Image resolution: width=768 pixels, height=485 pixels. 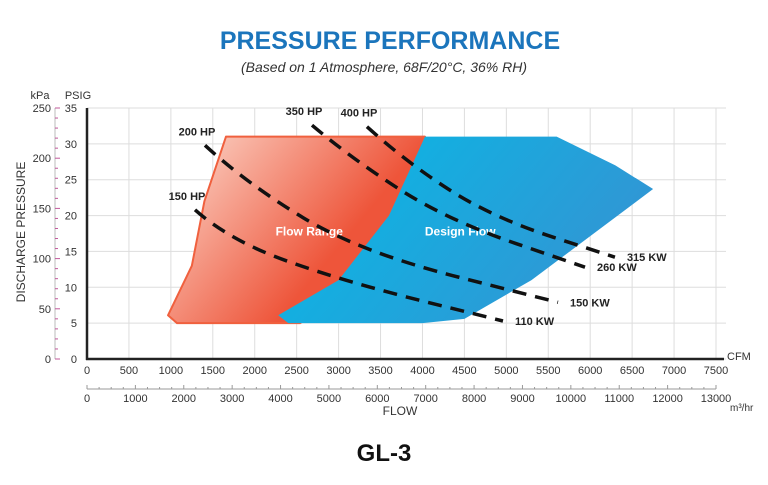 What do you see at coordinates (42, 109) in the screenshot?
I see `y2-tick-label: 250` at bounding box center [42, 109].